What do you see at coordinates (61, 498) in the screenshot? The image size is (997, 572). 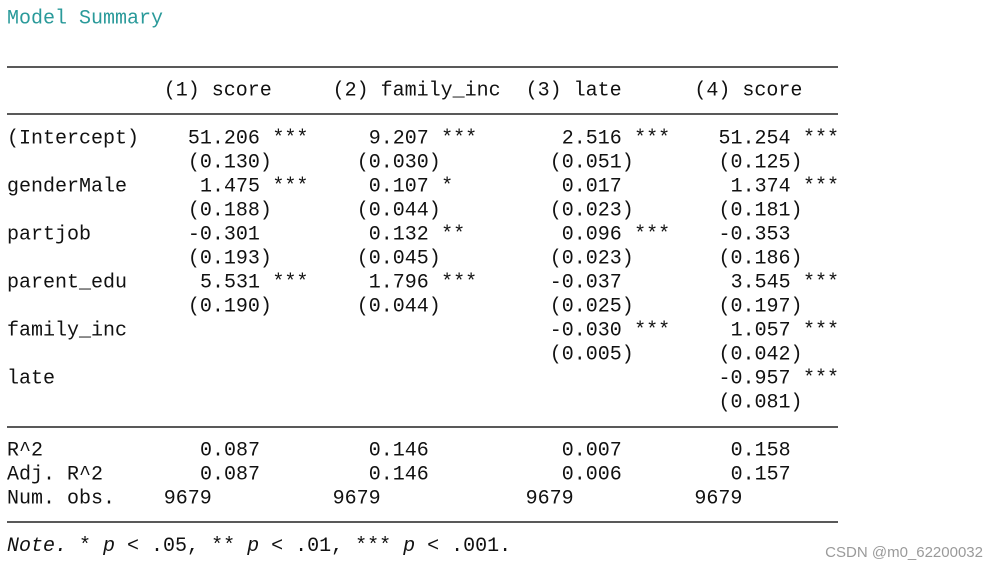 I see `stat-label: Num. obs.` at bounding box center [61, 498].